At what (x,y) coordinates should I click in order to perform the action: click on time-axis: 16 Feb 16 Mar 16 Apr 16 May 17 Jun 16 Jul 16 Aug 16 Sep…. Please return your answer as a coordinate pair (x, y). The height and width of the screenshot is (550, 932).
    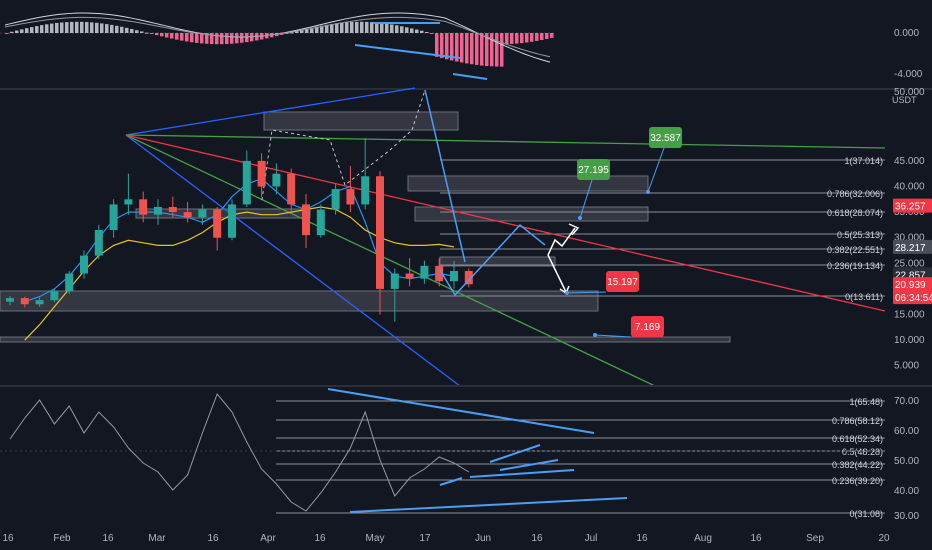
    Looking at the image, I should click on (446, 538).